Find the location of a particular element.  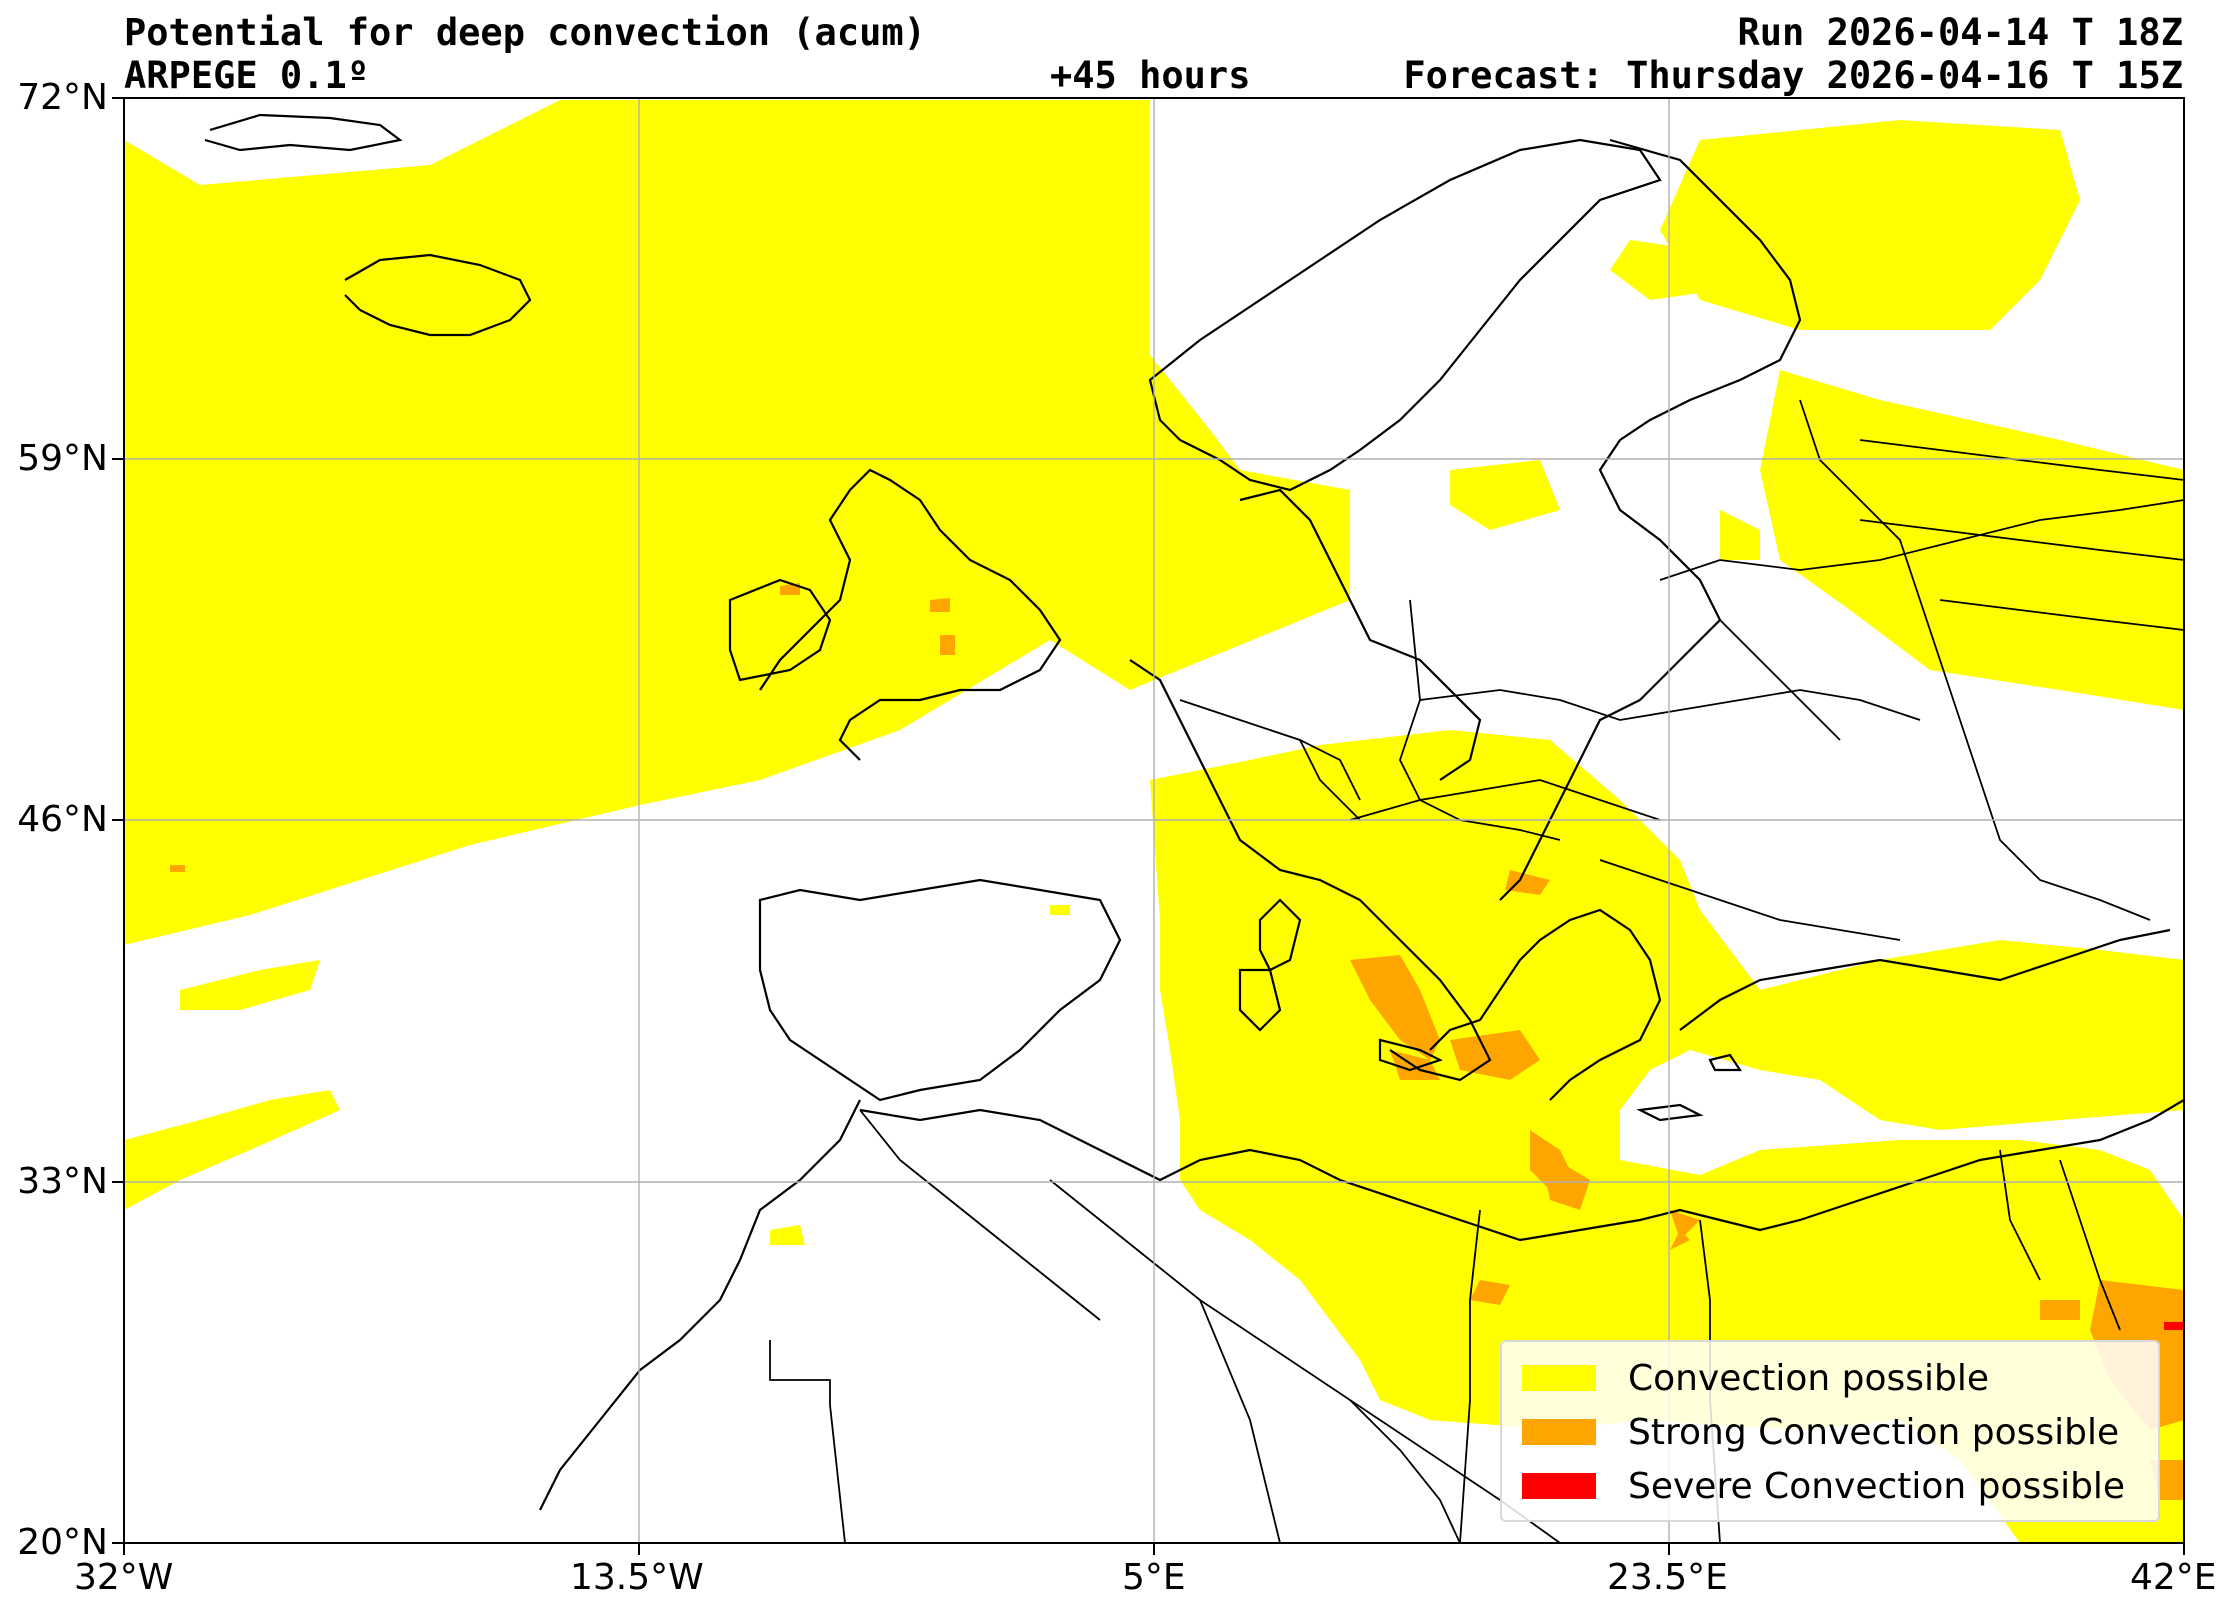

lon-tick-label: 23.5°E is located at coordinates (1667, 1577).